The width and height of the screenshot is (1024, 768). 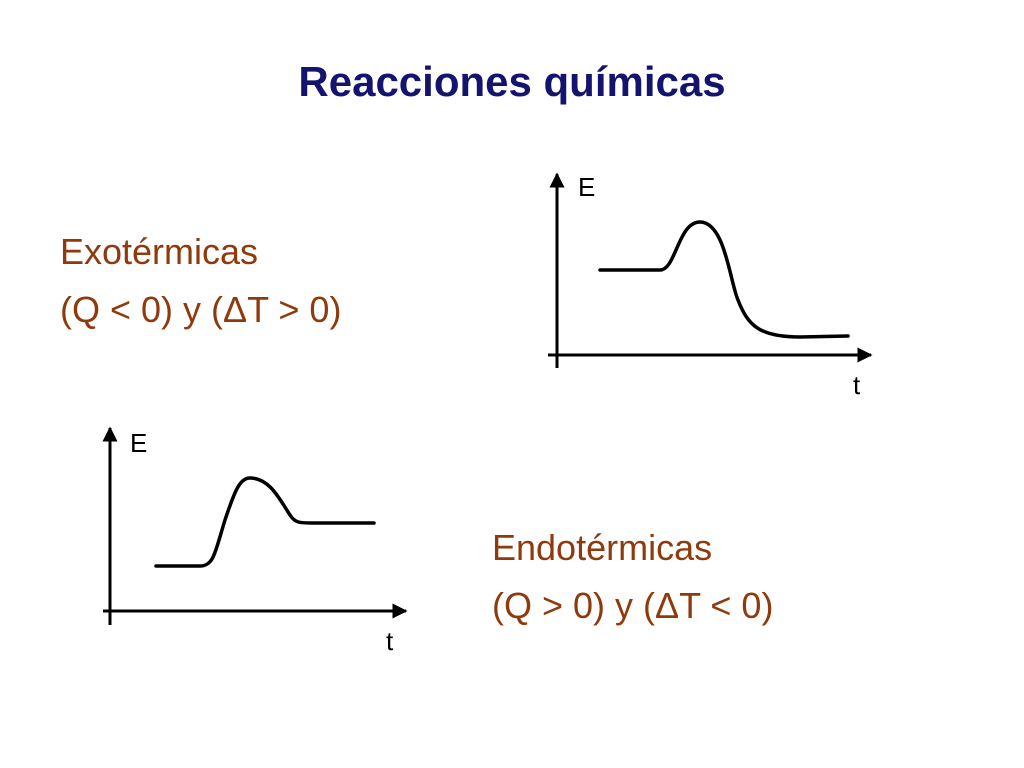 I want to click on endothermic-graph: E t, so click(x=255, y=541).